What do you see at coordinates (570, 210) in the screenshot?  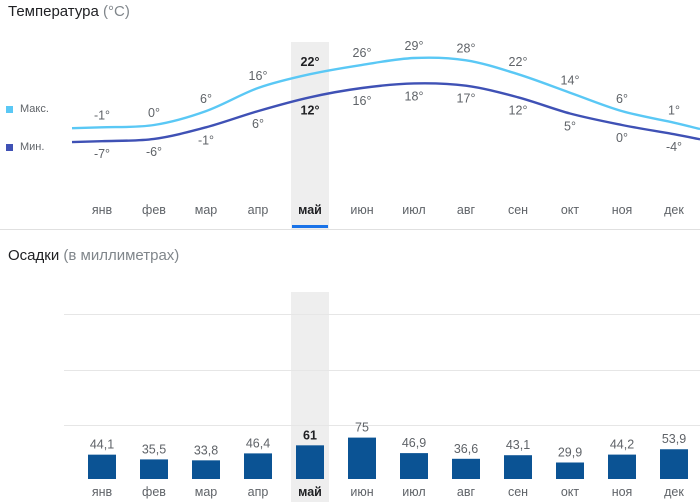 I see `temp-month-tick-10: окт` at bounding box center [570, 210].